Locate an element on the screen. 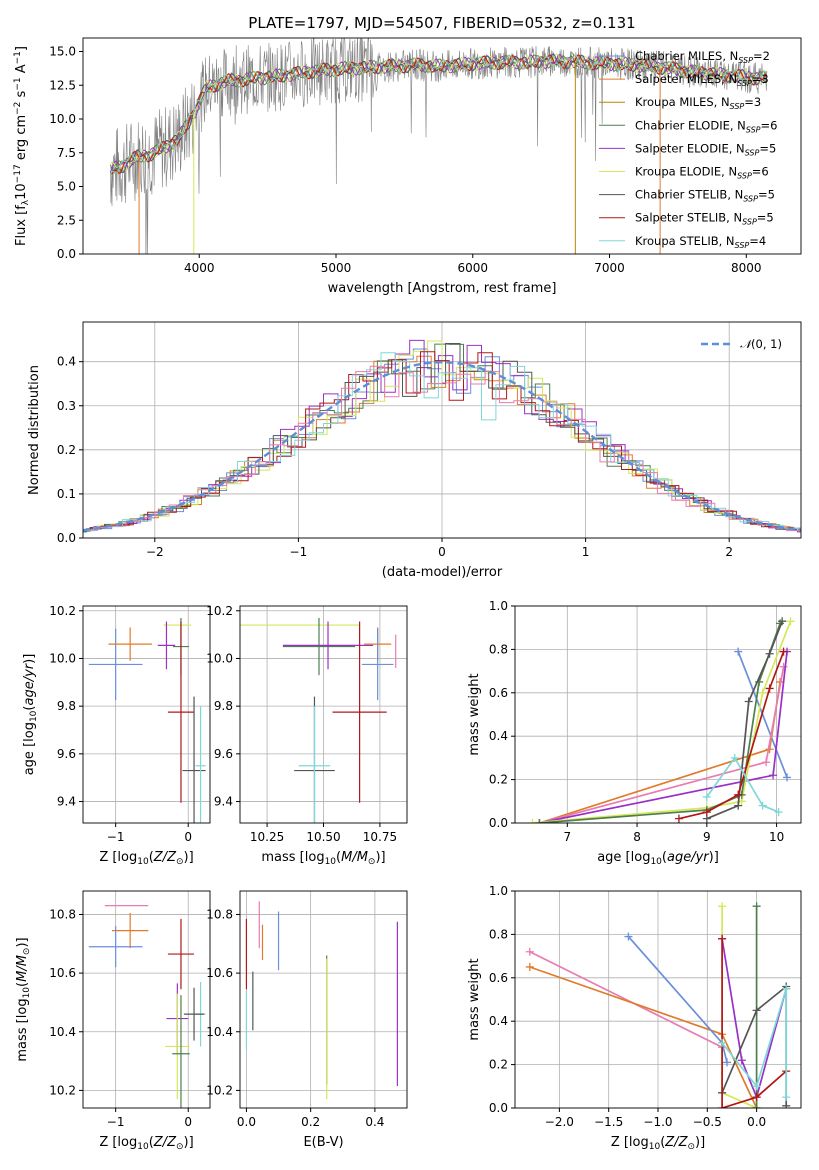 This screenshot has height=1170, width=819. label-part: ⊙ is located at coordinates (691, 1147).